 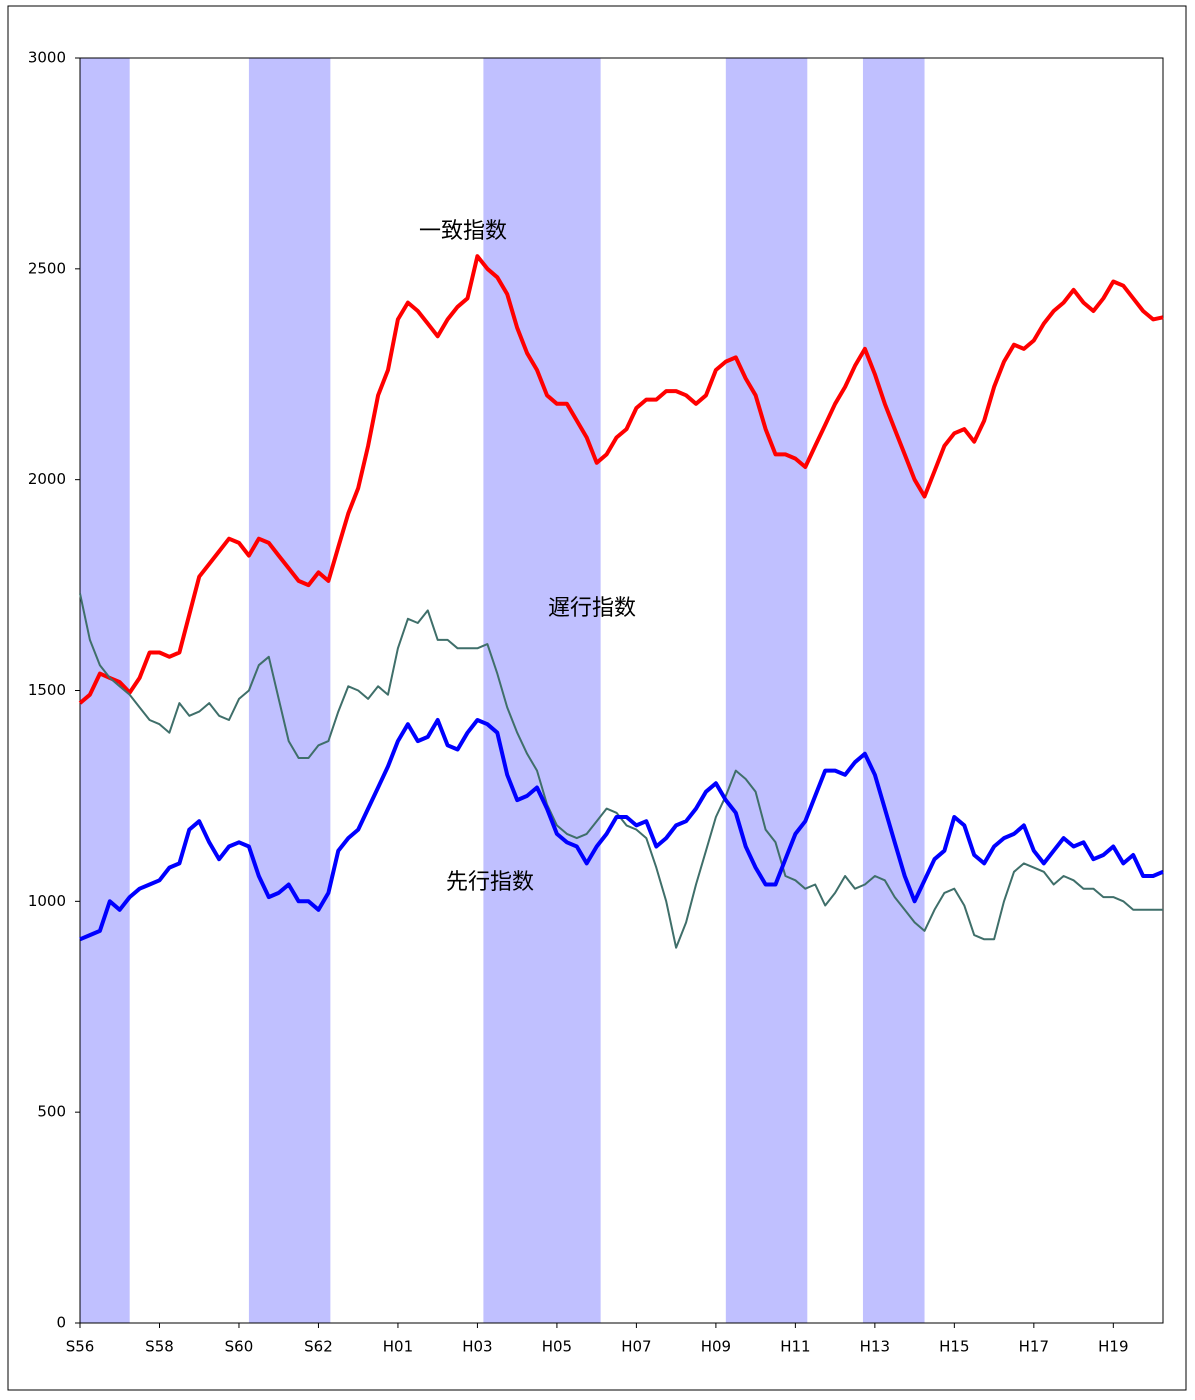 I want to click on y-tick-label: 2500, so click(x=47, y=268).